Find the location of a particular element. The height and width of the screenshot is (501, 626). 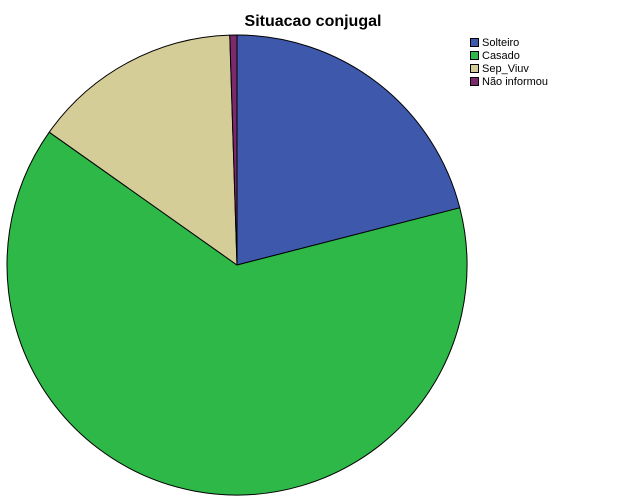

legend: Solteiro Casado Sep_Viuv Não informou is located at coordinates (509, 62).